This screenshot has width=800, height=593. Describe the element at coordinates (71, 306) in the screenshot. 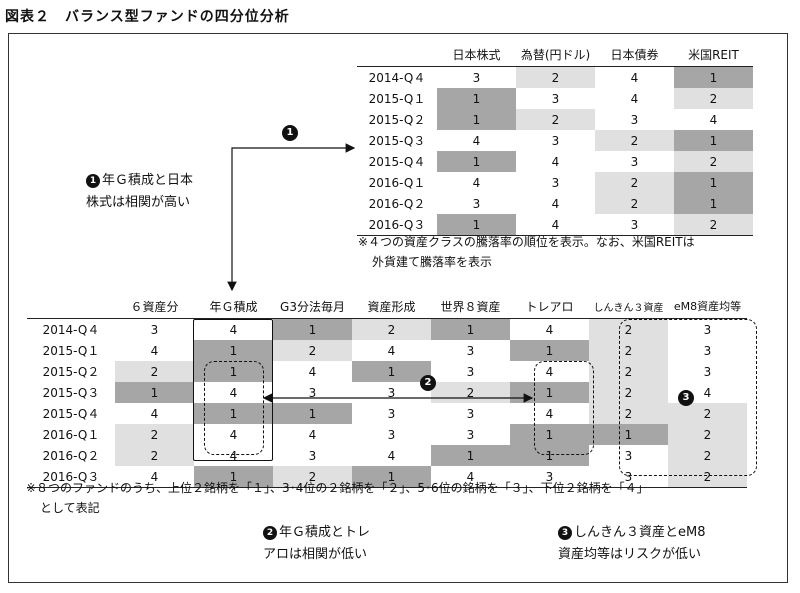

I see `corner-cell` at that location.